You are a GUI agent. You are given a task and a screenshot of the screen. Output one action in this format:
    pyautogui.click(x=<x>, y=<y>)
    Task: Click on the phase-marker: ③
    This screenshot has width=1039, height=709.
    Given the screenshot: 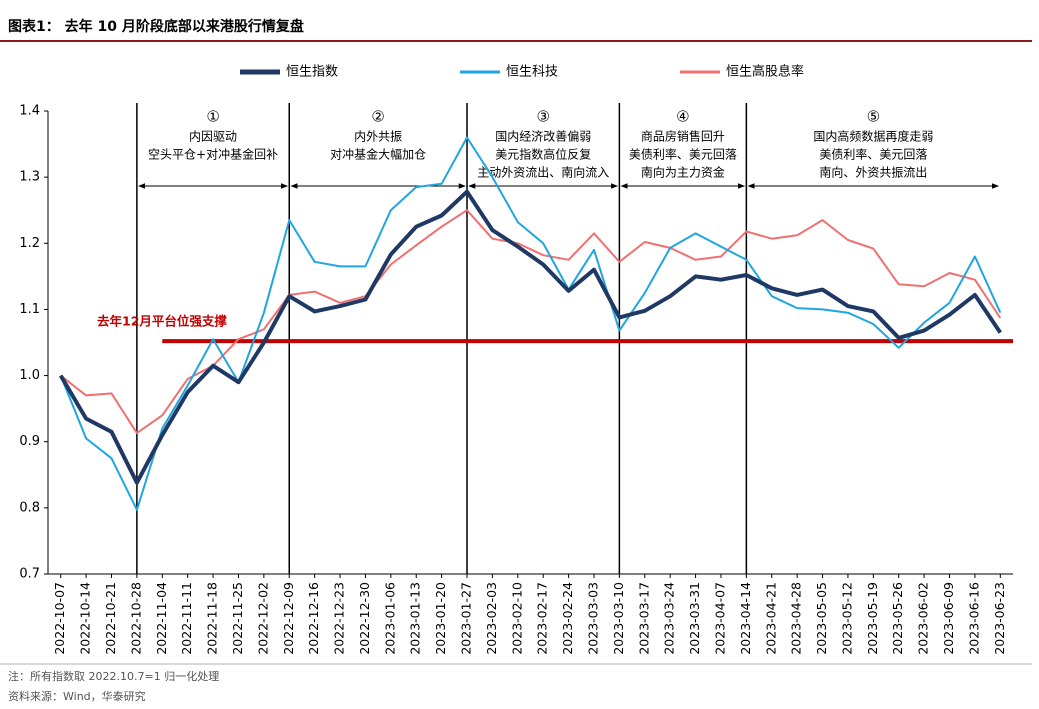 What is the action you would take?
    pyautogui.click(x=542, y=117)
    